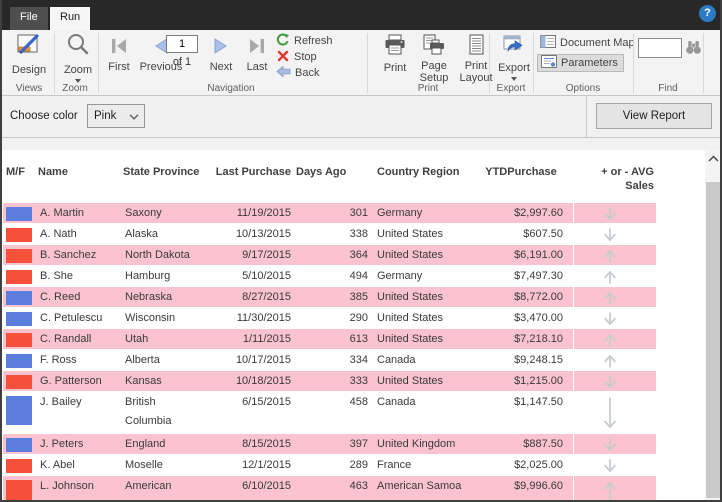 The height and width of the screenshot is (502, 722). I want to click on last-purchase-cell: 10/13/2015, so click(263, 234).